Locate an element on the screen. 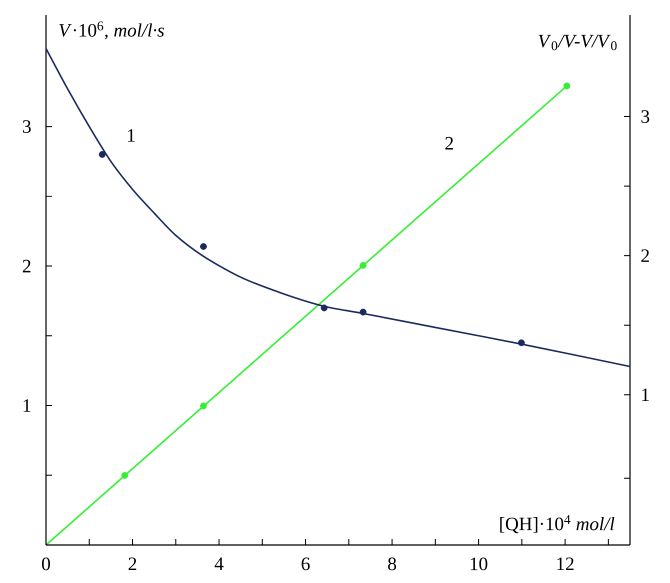  x-tick-label: 8 is located at coordinates (392, 564).